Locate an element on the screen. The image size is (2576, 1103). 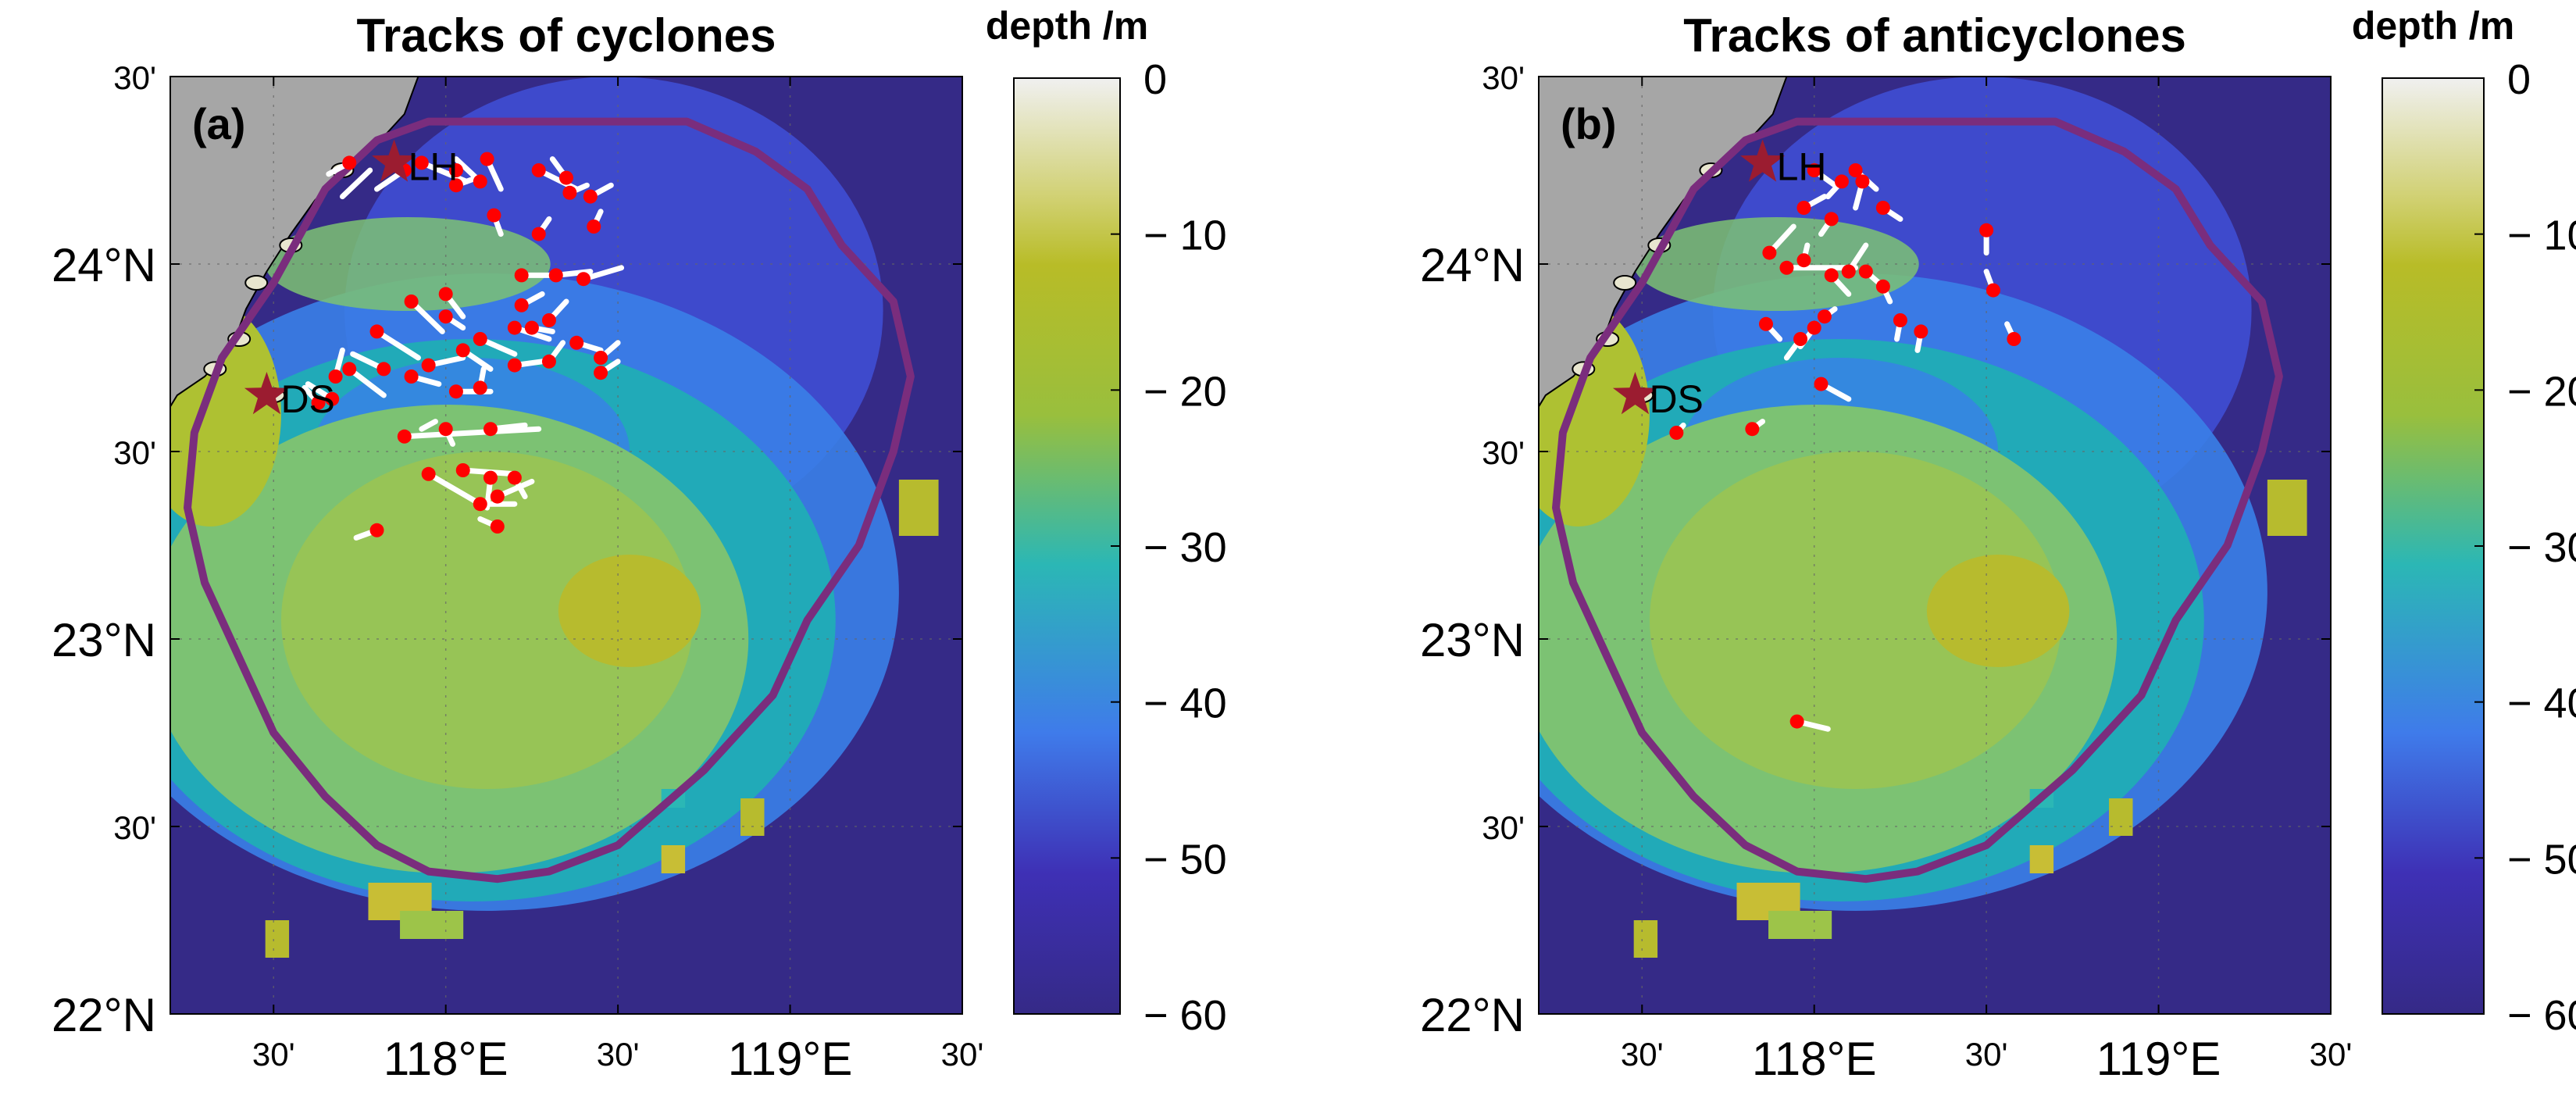
panel-title: Tracks of anticyclones is located at coordinates (1934, 35).